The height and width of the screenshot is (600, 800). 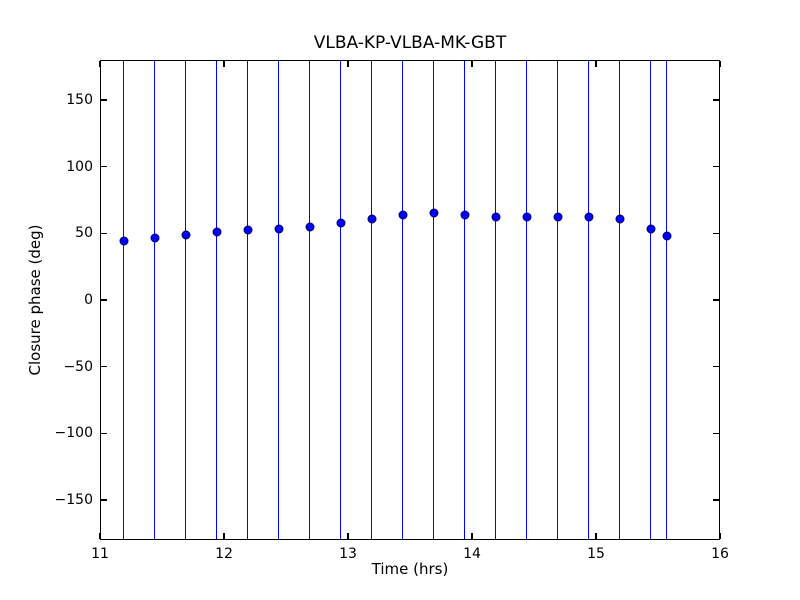 What do you see at coordinates (348, 554) in the screenshot?
I see `x-tick-label: 13` at bounding box center [348, 554].